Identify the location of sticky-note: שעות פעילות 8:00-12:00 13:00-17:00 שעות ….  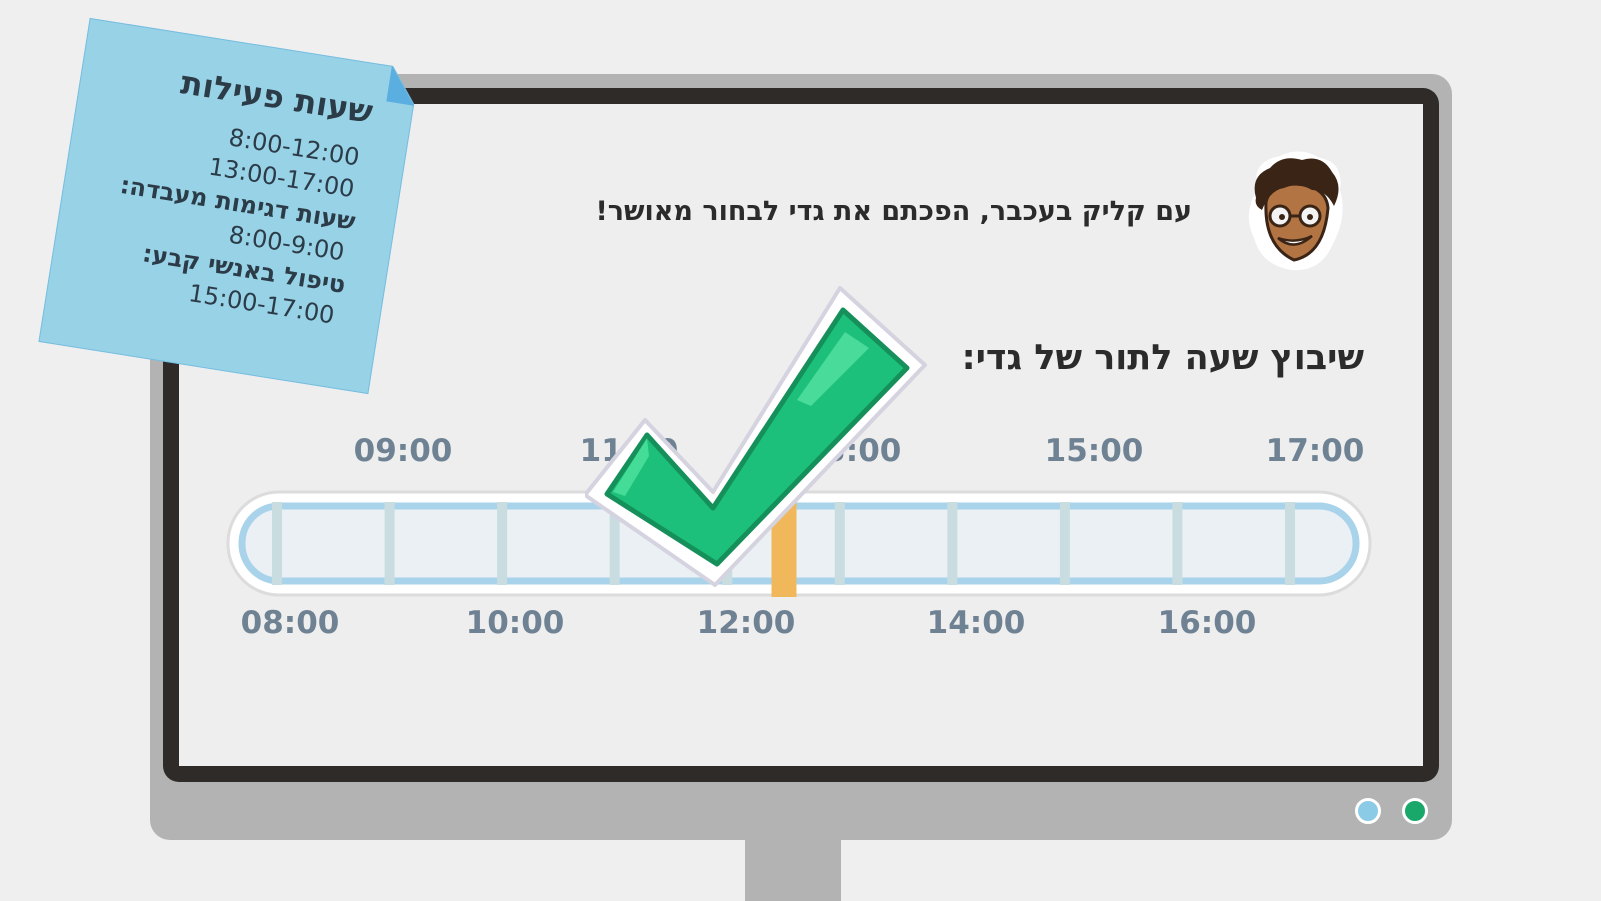
(228, 206).